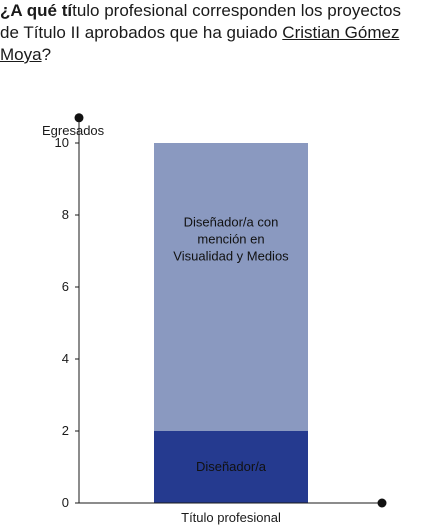 The width and height of the screenshot is (421, 525). Describe the element at coordinates (79, 118) in the screenshot. I see `y-axis-end-dot` at that location.